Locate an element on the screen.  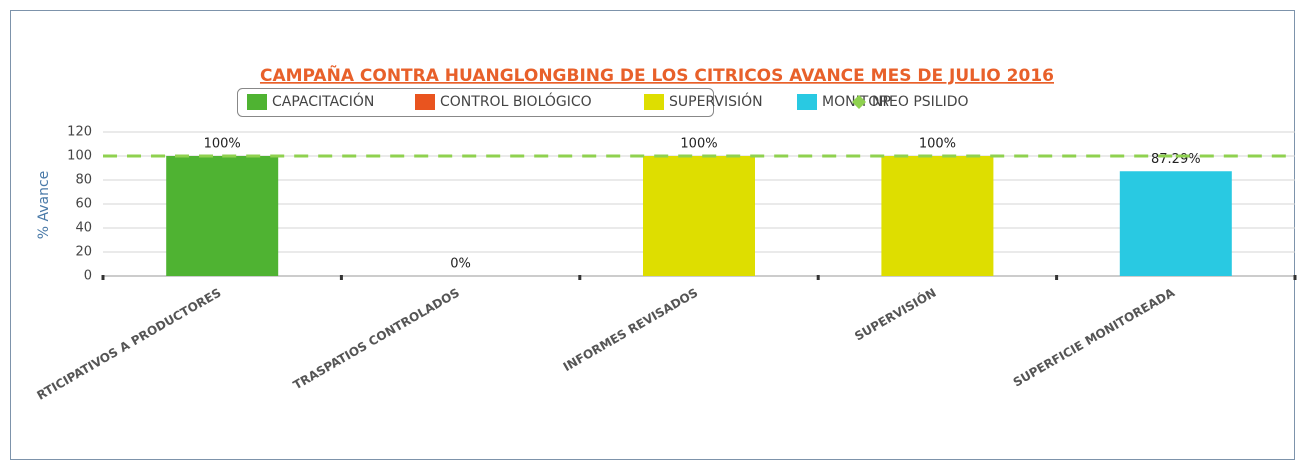
y-tick-label: 60 is located at coordinates (83, 204).